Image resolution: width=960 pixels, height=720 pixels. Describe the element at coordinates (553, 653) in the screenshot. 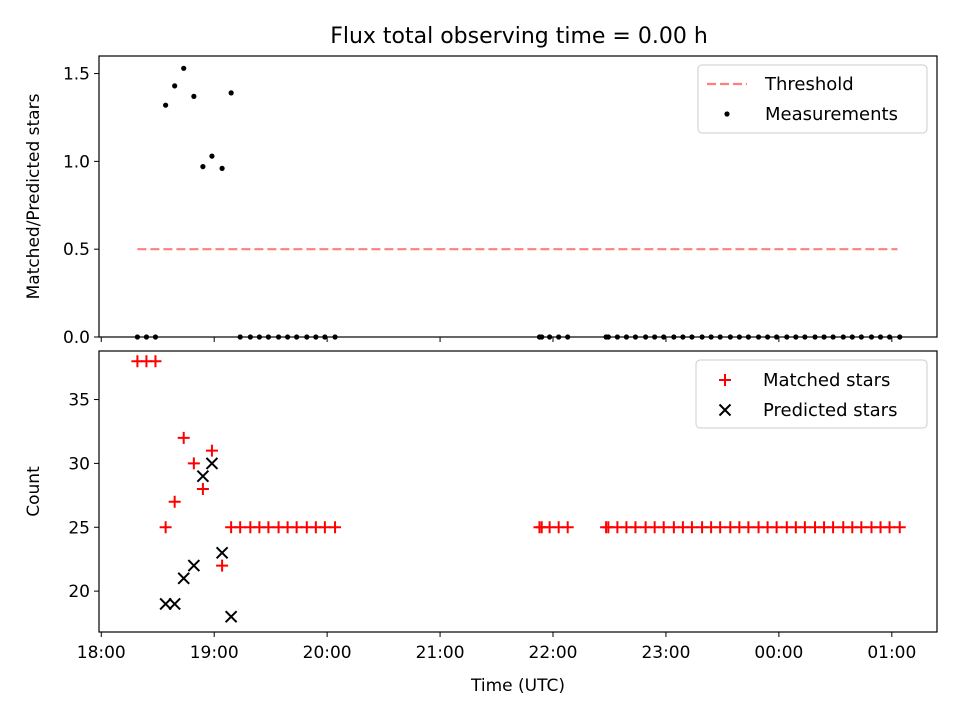

I see `xtick-label: 22:00` at that location.